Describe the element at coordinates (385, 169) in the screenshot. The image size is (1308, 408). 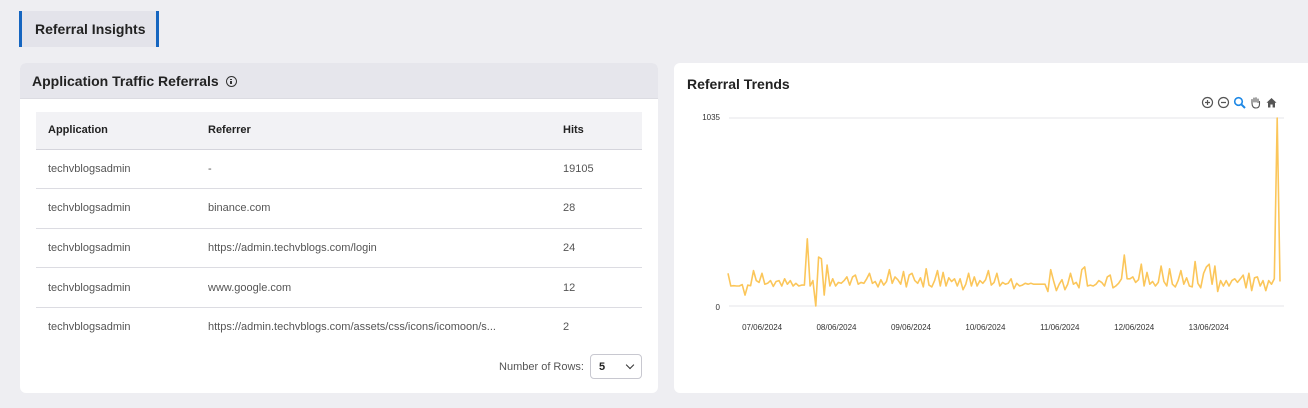
I see `cell-referrer: -` at that location.